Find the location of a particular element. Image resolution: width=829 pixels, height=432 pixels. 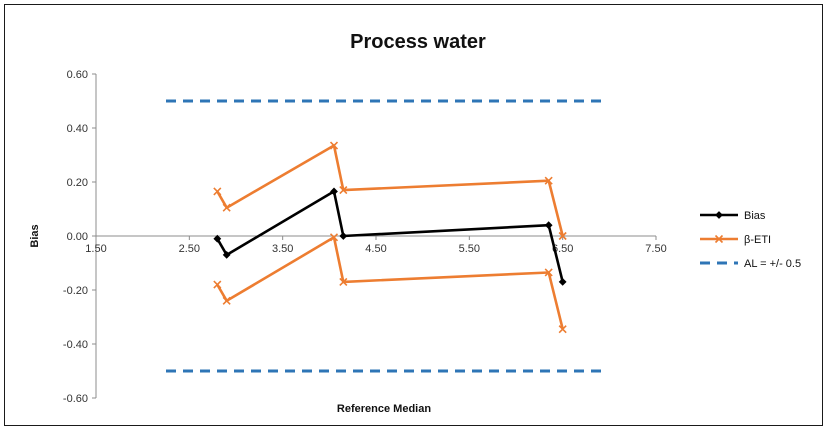

legend-label-0: Bias is located at coordinates (755, 216).